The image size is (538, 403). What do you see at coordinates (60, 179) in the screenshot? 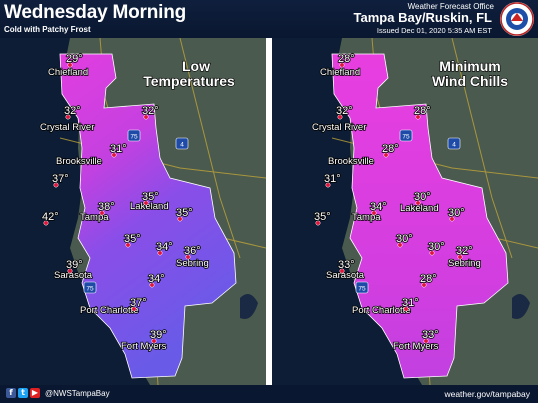
I see `temp-value-brooksville-w: 37°` at bounding box center [60, 179].